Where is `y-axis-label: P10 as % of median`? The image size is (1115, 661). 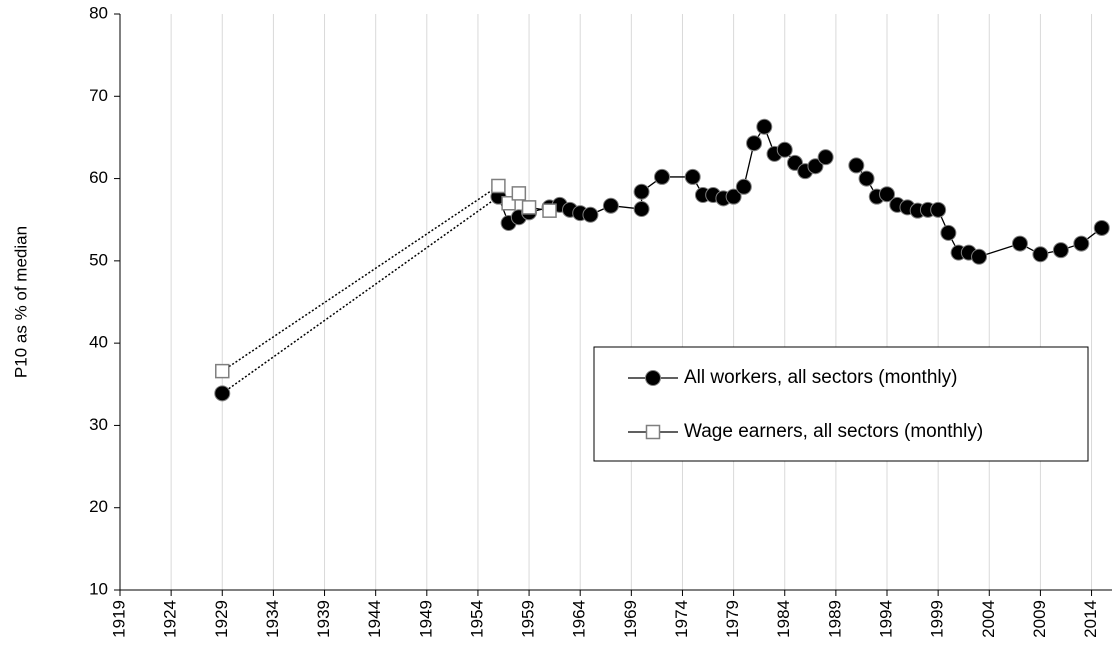 y-axis-label: P10 as % of median is located at coordinates (20, 302).